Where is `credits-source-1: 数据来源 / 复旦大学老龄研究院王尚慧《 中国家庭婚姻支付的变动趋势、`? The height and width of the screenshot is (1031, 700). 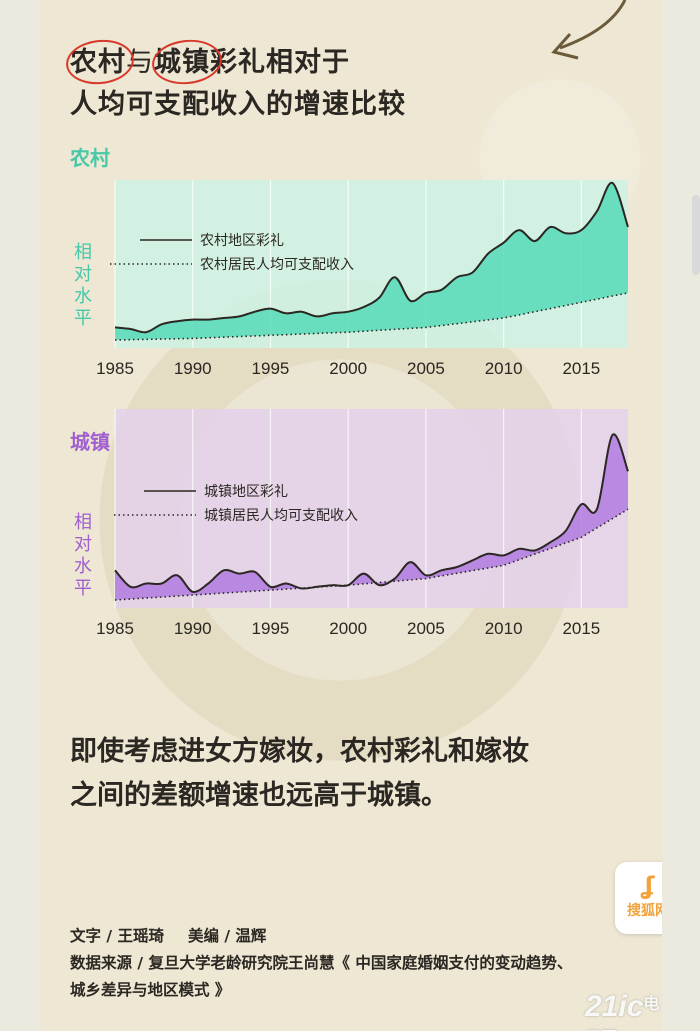 credits-source-1: 数据来源 / 复旦大学老龄研究院王尚慧《 中国家庭婚姻支付的变动趋势、 is located at coordinates (321, 963).